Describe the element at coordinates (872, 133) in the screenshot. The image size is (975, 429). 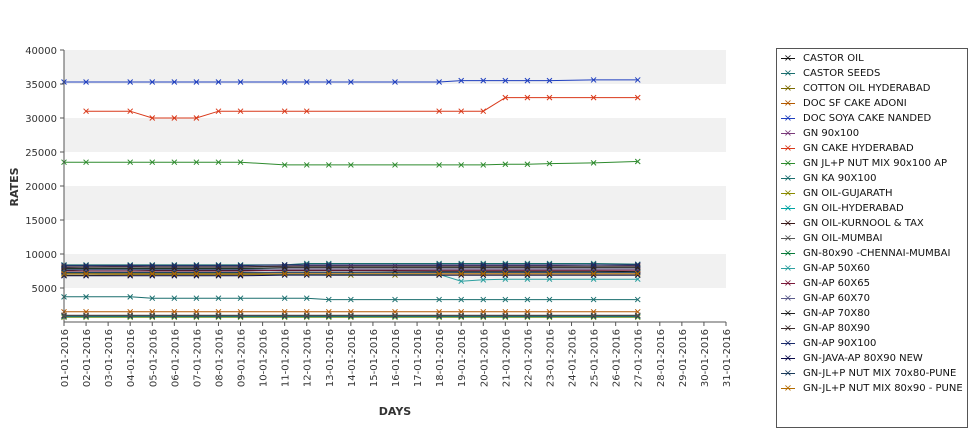
I see `legend-item: × GN 90x100` at that location.